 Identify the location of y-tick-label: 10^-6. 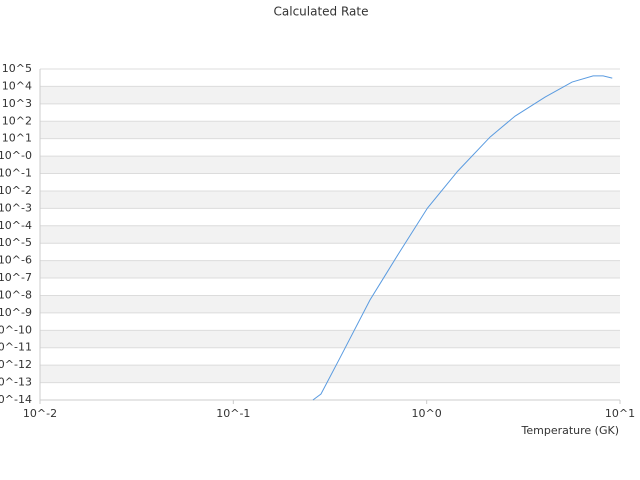
(16, 260).